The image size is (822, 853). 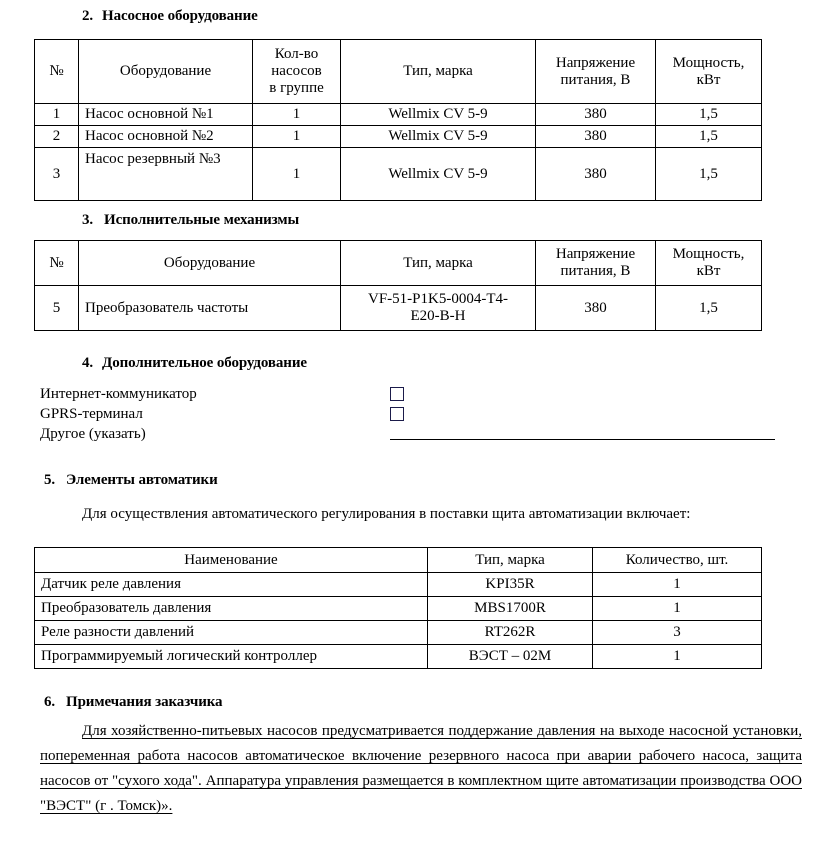 I want to click on table-row: Преобразователь давления MBS1700R 1, so click(x=398, y=608).